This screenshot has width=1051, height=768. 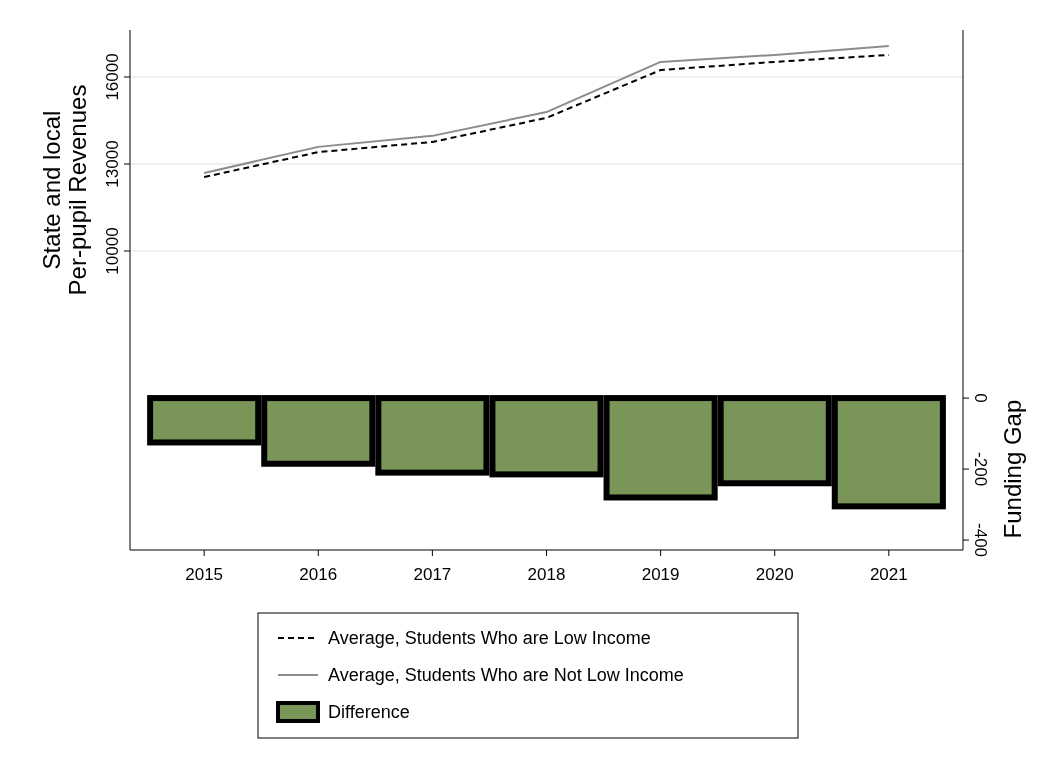 What do you see at coordinates (1012, 469) in the screenshot?
I see `y2-axis-title: Funding Gap` at bounding box center [1012, 469].